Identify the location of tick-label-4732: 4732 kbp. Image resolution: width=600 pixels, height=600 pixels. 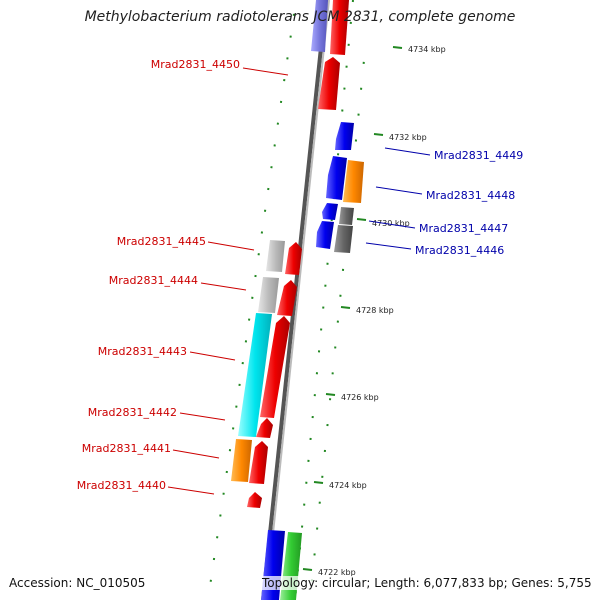
(408, 137).